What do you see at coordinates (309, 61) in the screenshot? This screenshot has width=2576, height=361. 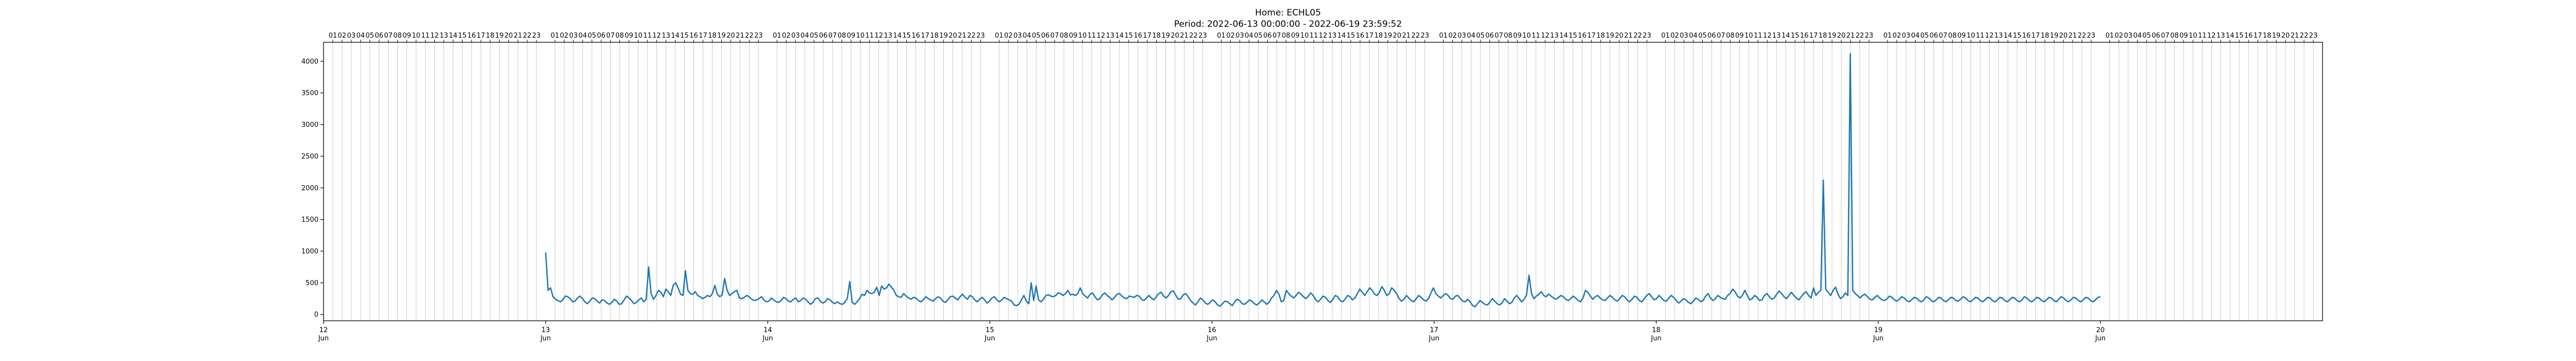 I see `y-tick-label: 4000` at bounding box center [309, 61].